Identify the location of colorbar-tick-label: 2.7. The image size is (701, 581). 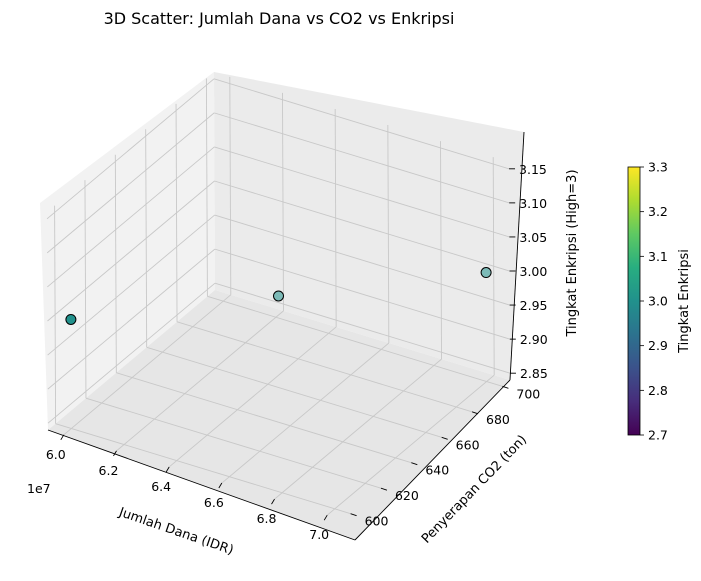
(658, 435).